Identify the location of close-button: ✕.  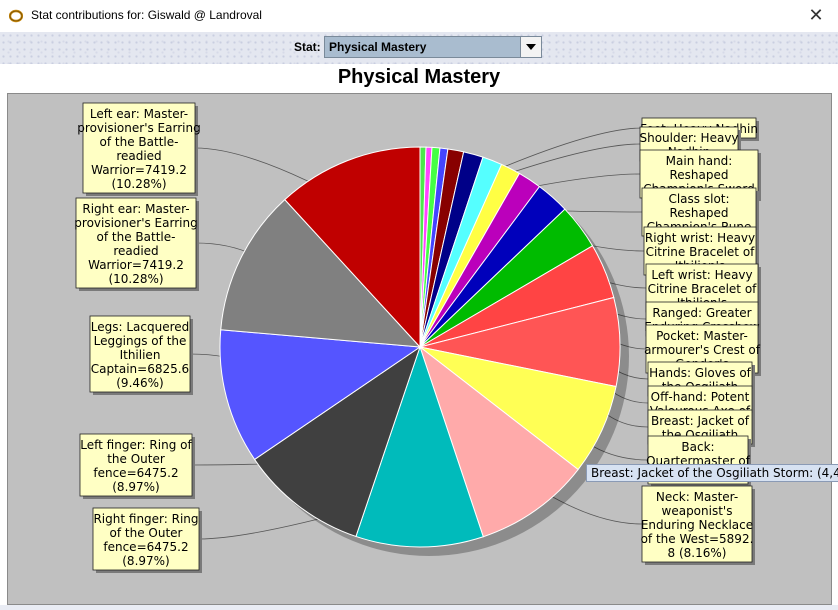
(816, 16).